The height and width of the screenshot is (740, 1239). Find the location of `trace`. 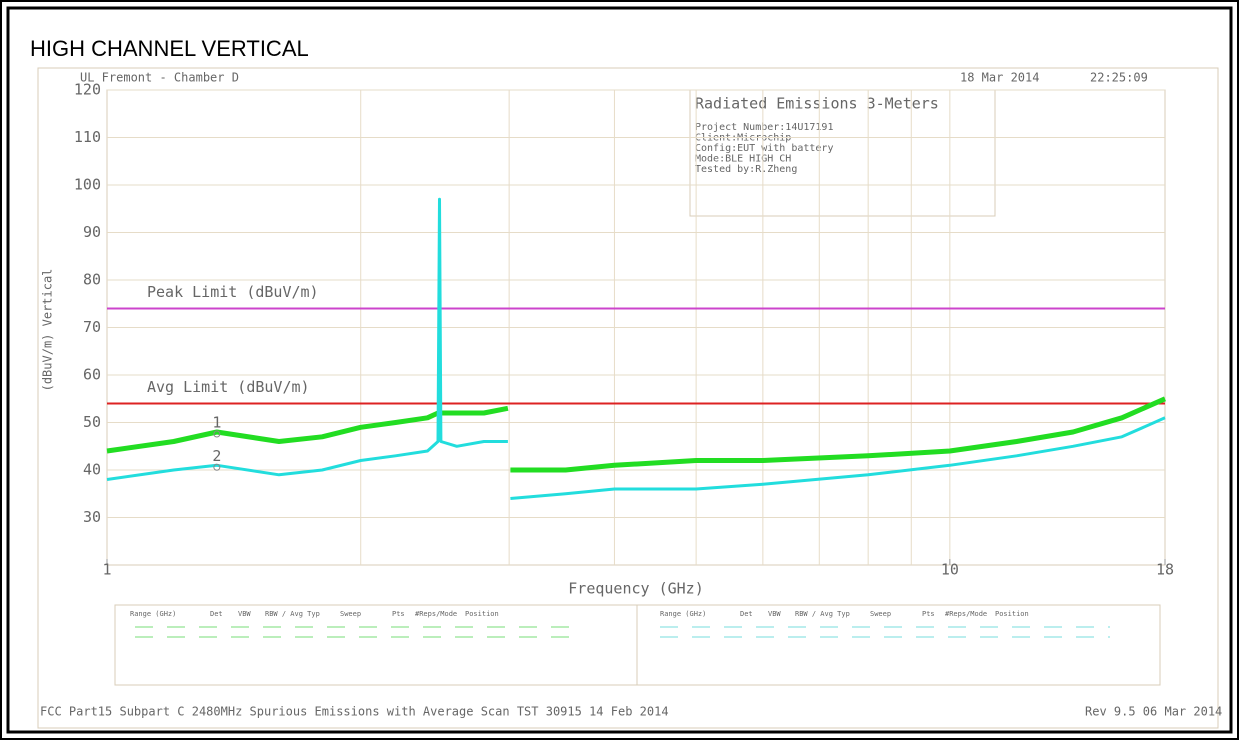

trace is located at coordinates (636, 434).